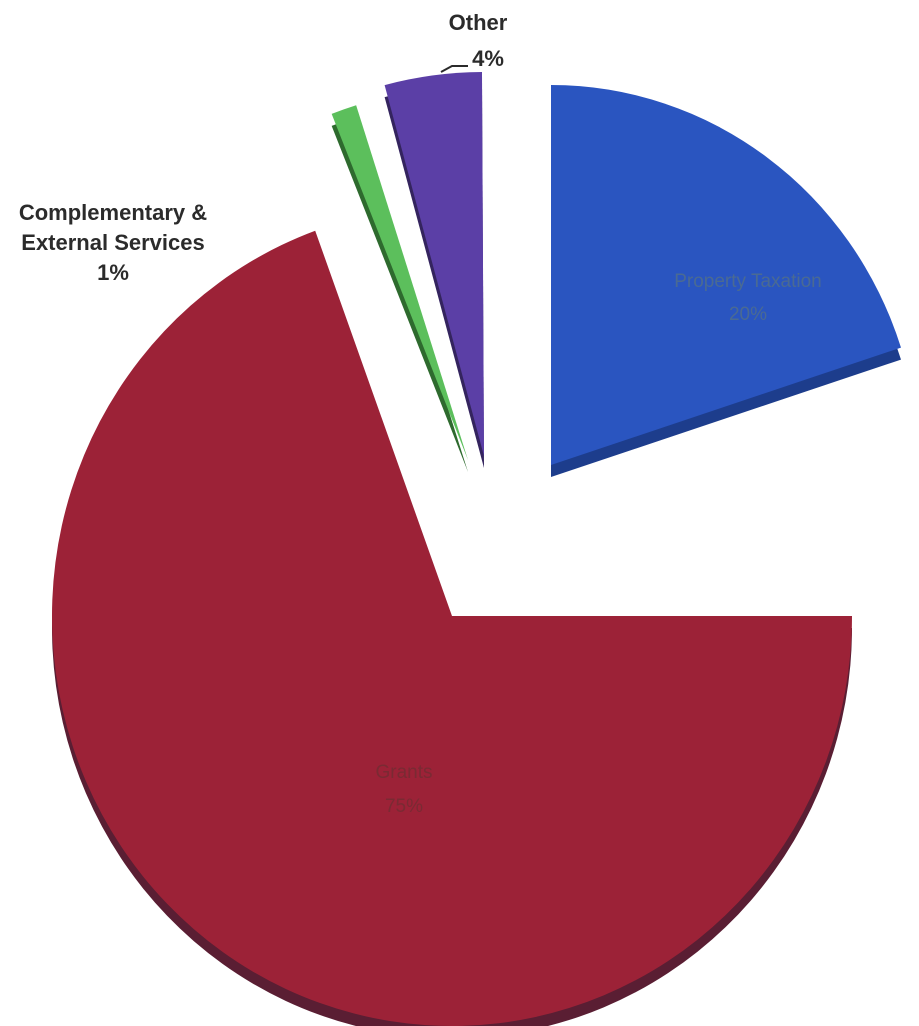  I want to click on label-complementary-line2: External Services, so click(112, 242).